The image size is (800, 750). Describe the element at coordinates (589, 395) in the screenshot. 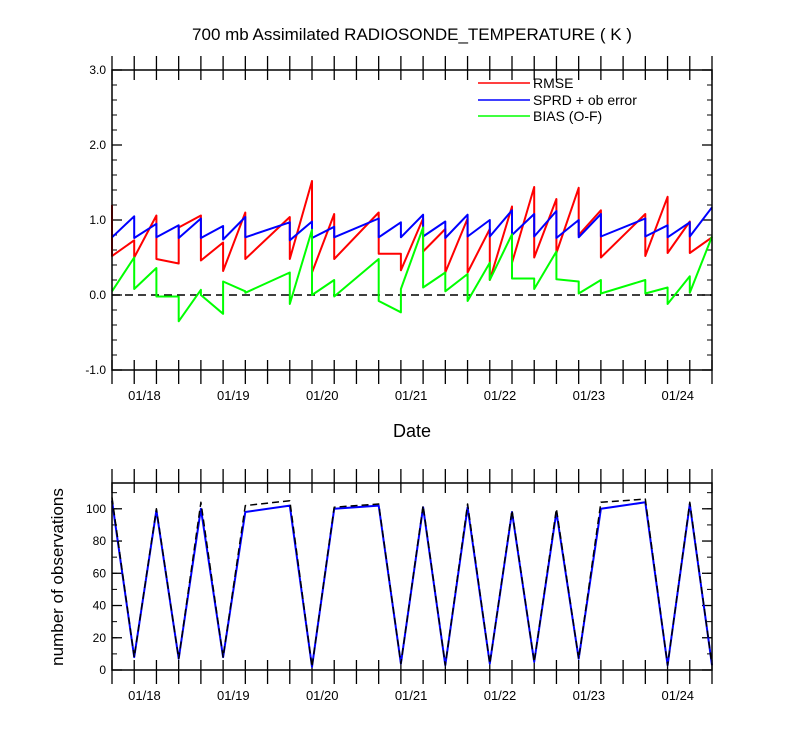

I see `top-x-tick-label: 01/23` at that location.